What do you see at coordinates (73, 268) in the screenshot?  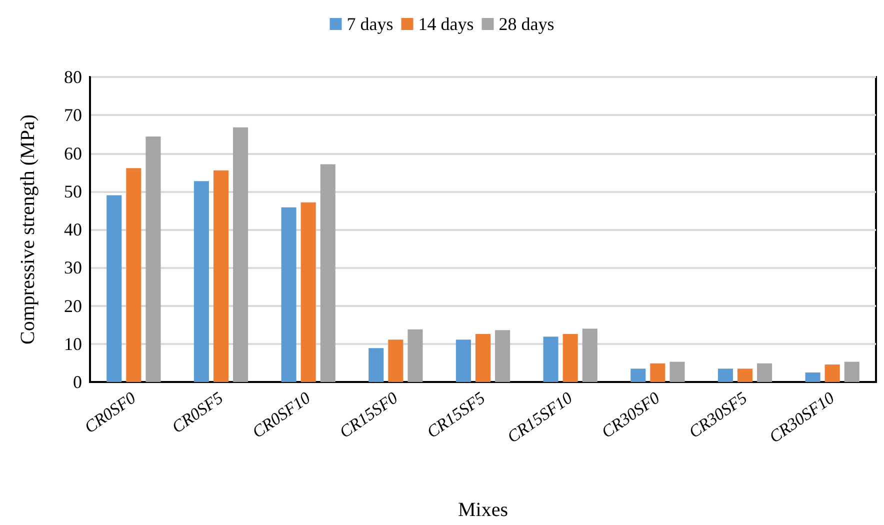 I see `y-tick-label: 30` at bounding box center [73, 268].